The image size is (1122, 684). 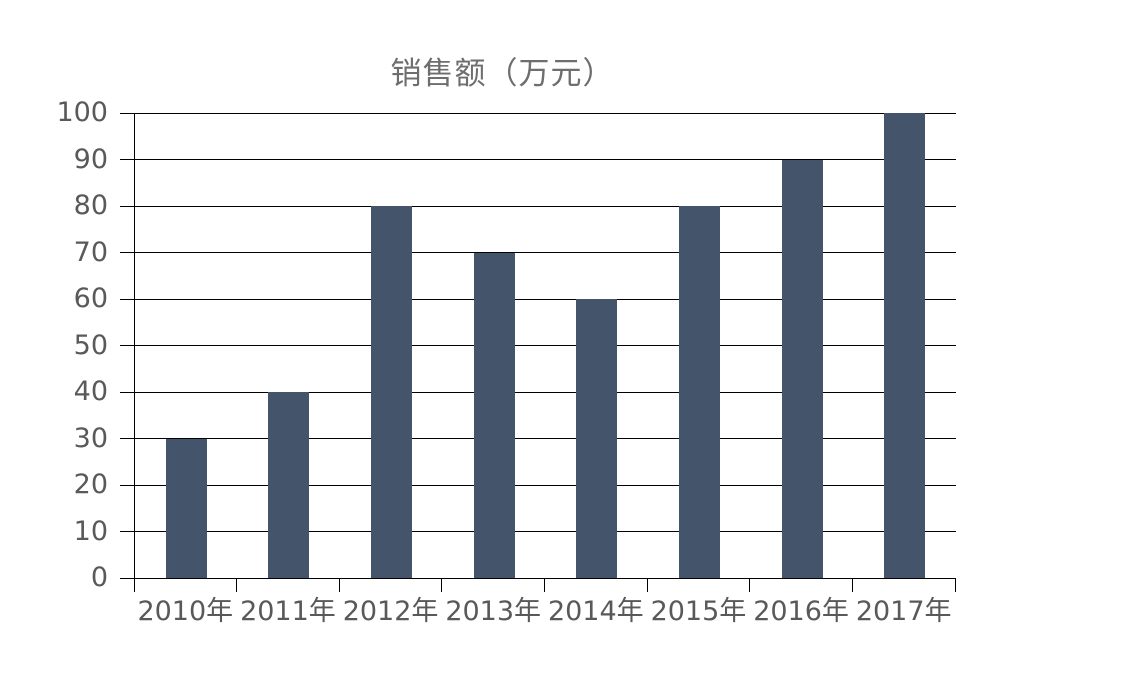 I want to click on y-axis-label: 0, so click(x=99, y=577).